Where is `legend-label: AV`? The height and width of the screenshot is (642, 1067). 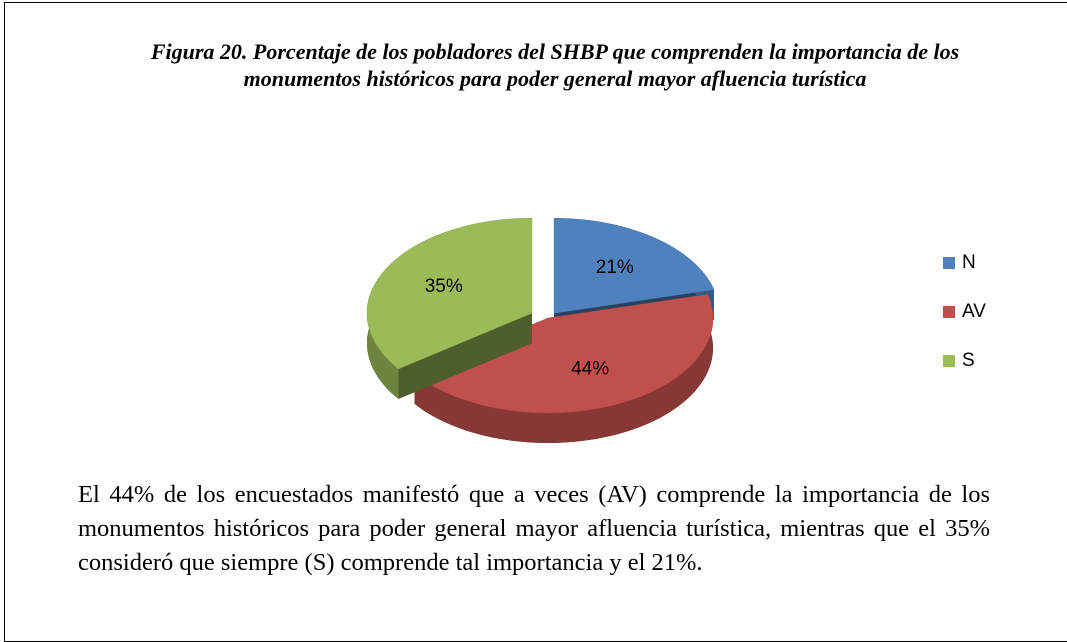 legend-label: AV is located at coordinates (974, 311).